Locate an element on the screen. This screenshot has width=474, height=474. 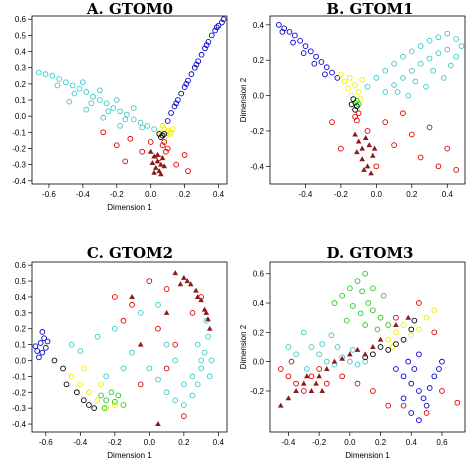
x-tick-label: 0.2 is located at coordinates (184, 442).